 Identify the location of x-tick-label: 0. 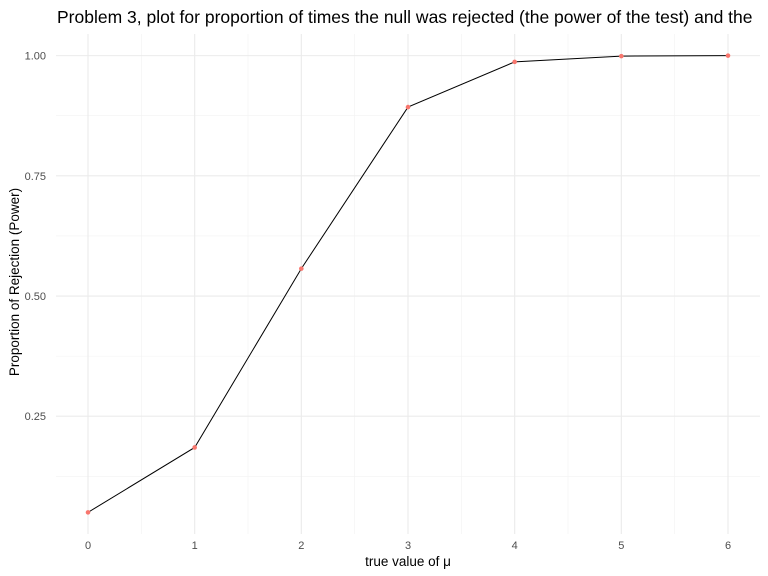
(88, 546).